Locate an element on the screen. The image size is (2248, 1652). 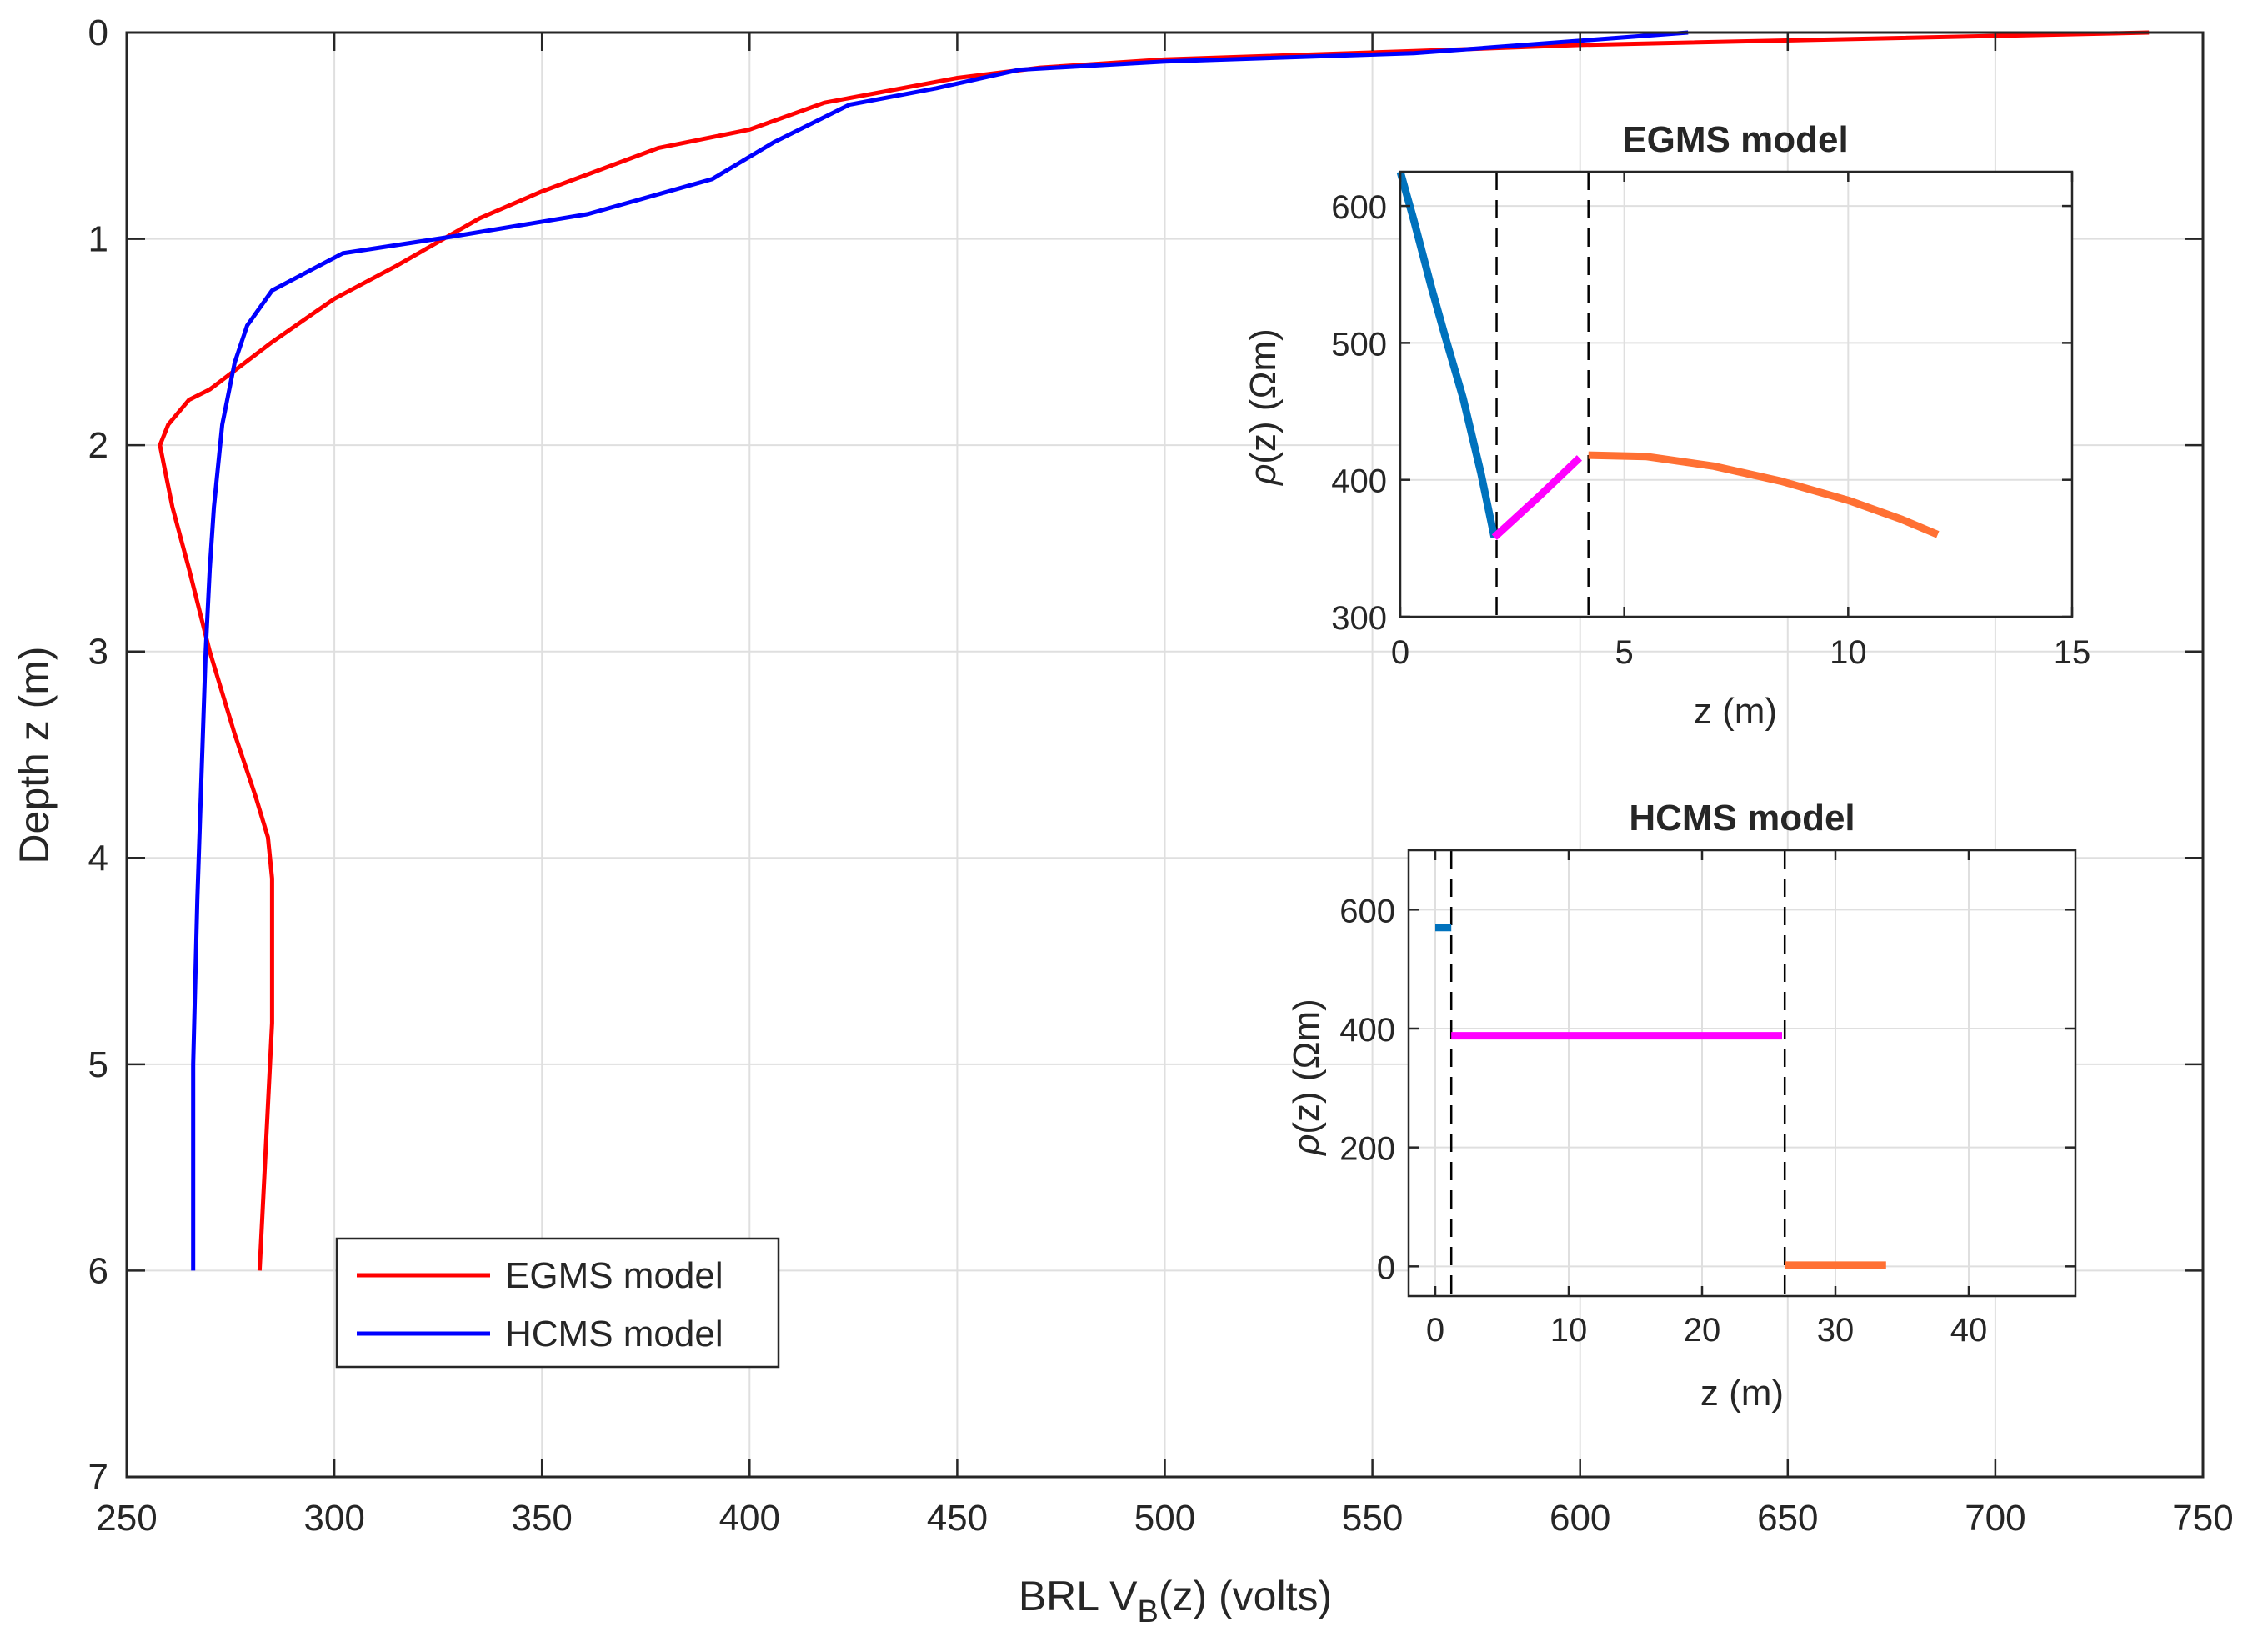
inset2-x-tick-label: 10 is located at coordinates (1569, 1330).